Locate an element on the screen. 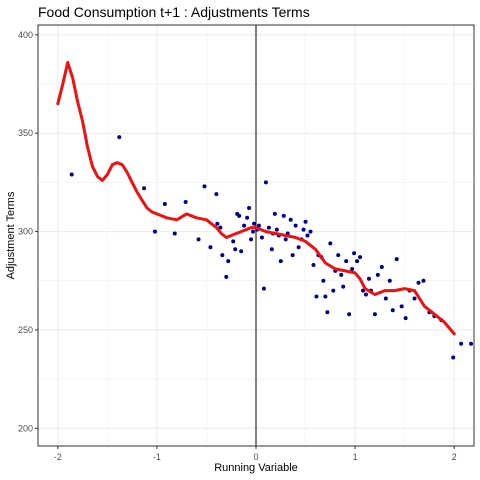  x-axis: -2 -1 0 1 2 is located at coordinates (255, 454).